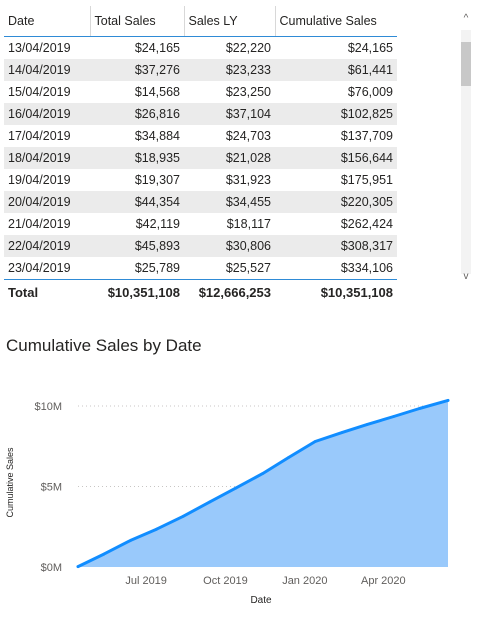  What do you see at coordinates (200, 224) in the screenshot?
I see `table-row: 21/04/2019 $42,119 $18,117 $262,424` at bounding box center [200, 224].